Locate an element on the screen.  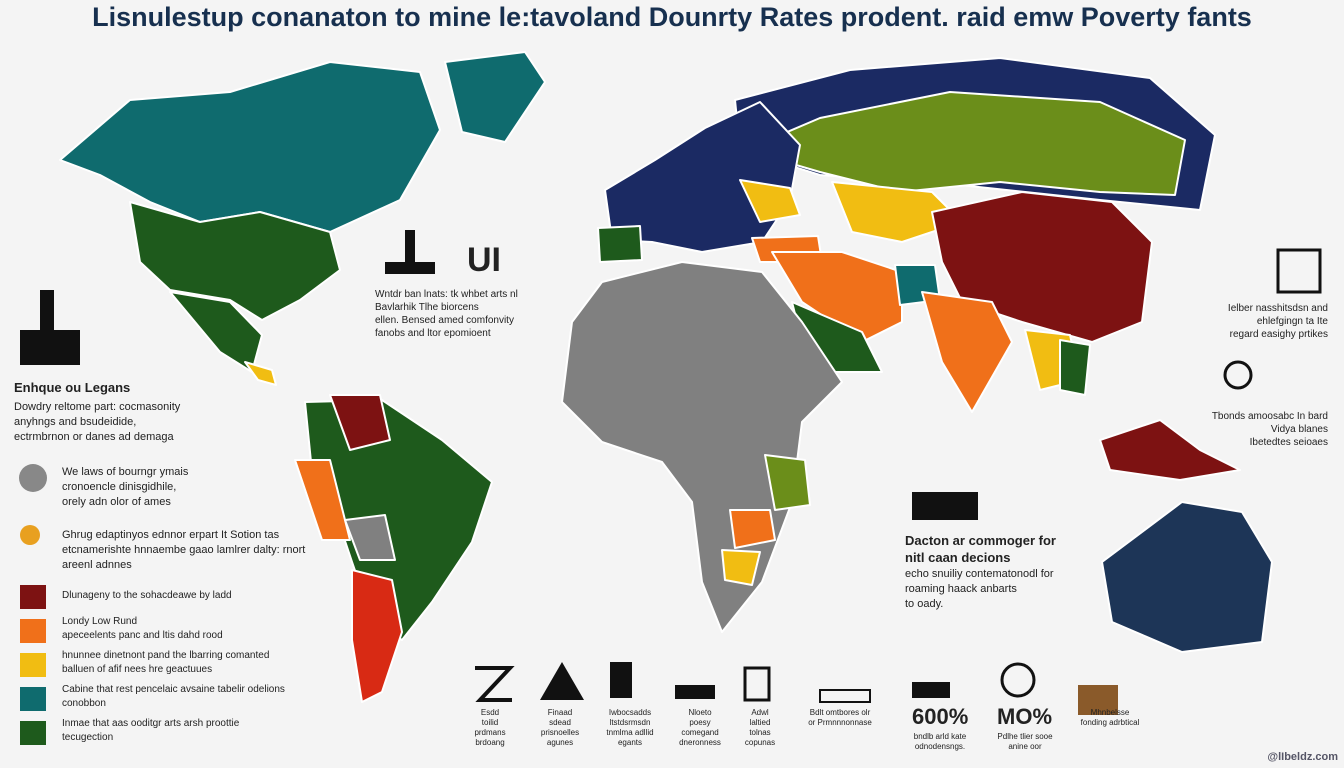
caption-line: Nloeto is located at coordinates (700, 712).